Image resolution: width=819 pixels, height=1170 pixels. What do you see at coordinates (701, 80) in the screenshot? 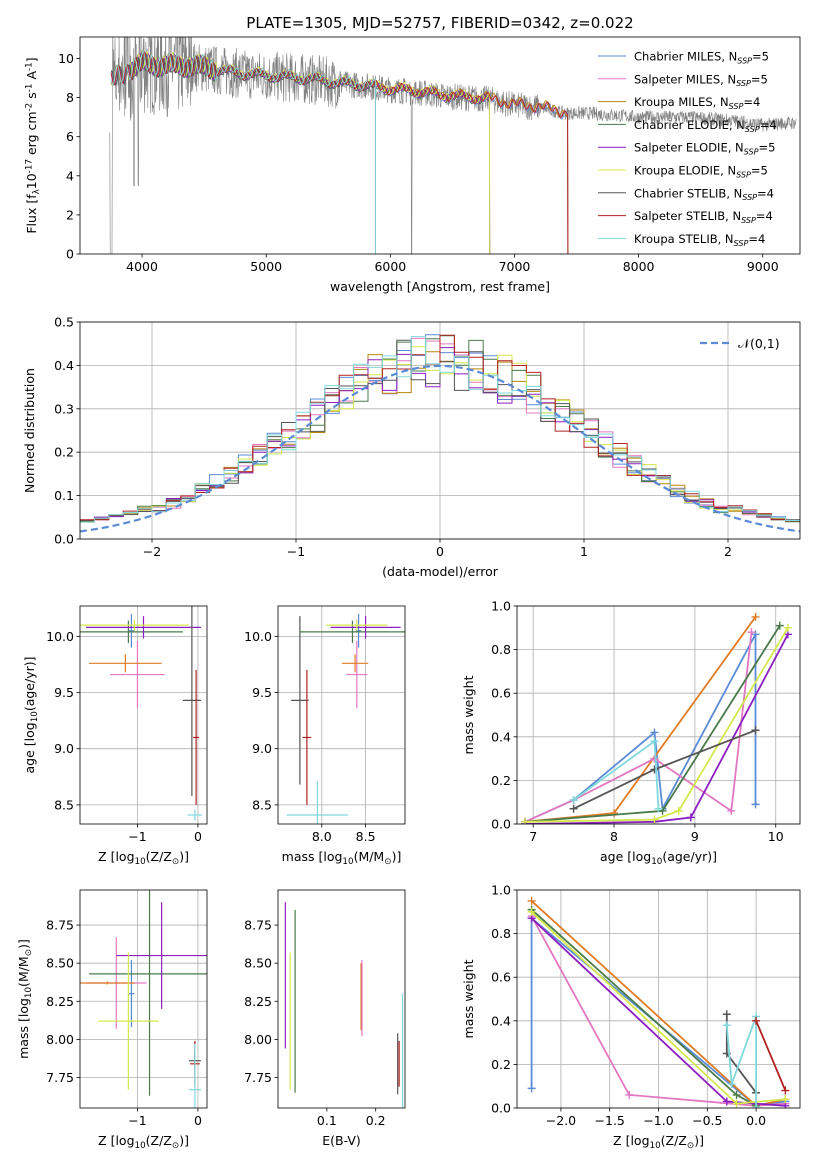
I see `spectrum-legend-label: Salpeter MILES, NSSP=5` at bounding box center [701, 80].